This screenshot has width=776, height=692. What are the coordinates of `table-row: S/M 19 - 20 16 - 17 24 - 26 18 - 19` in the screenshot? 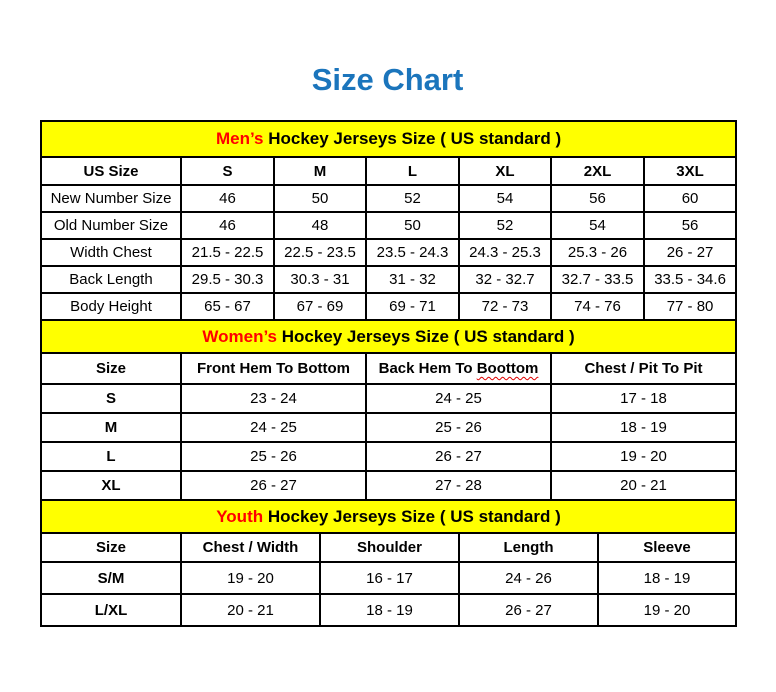 It's located at (388, 578).